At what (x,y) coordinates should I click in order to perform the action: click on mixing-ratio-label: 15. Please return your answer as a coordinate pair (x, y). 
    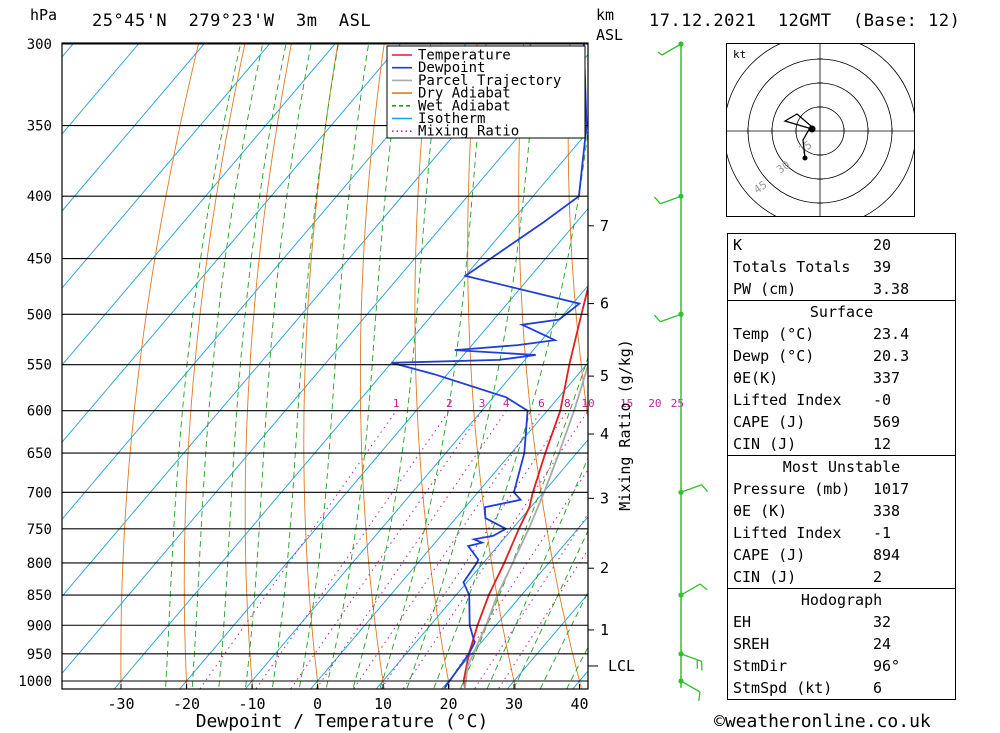
    Looking at the image, I should click on (626, 403).